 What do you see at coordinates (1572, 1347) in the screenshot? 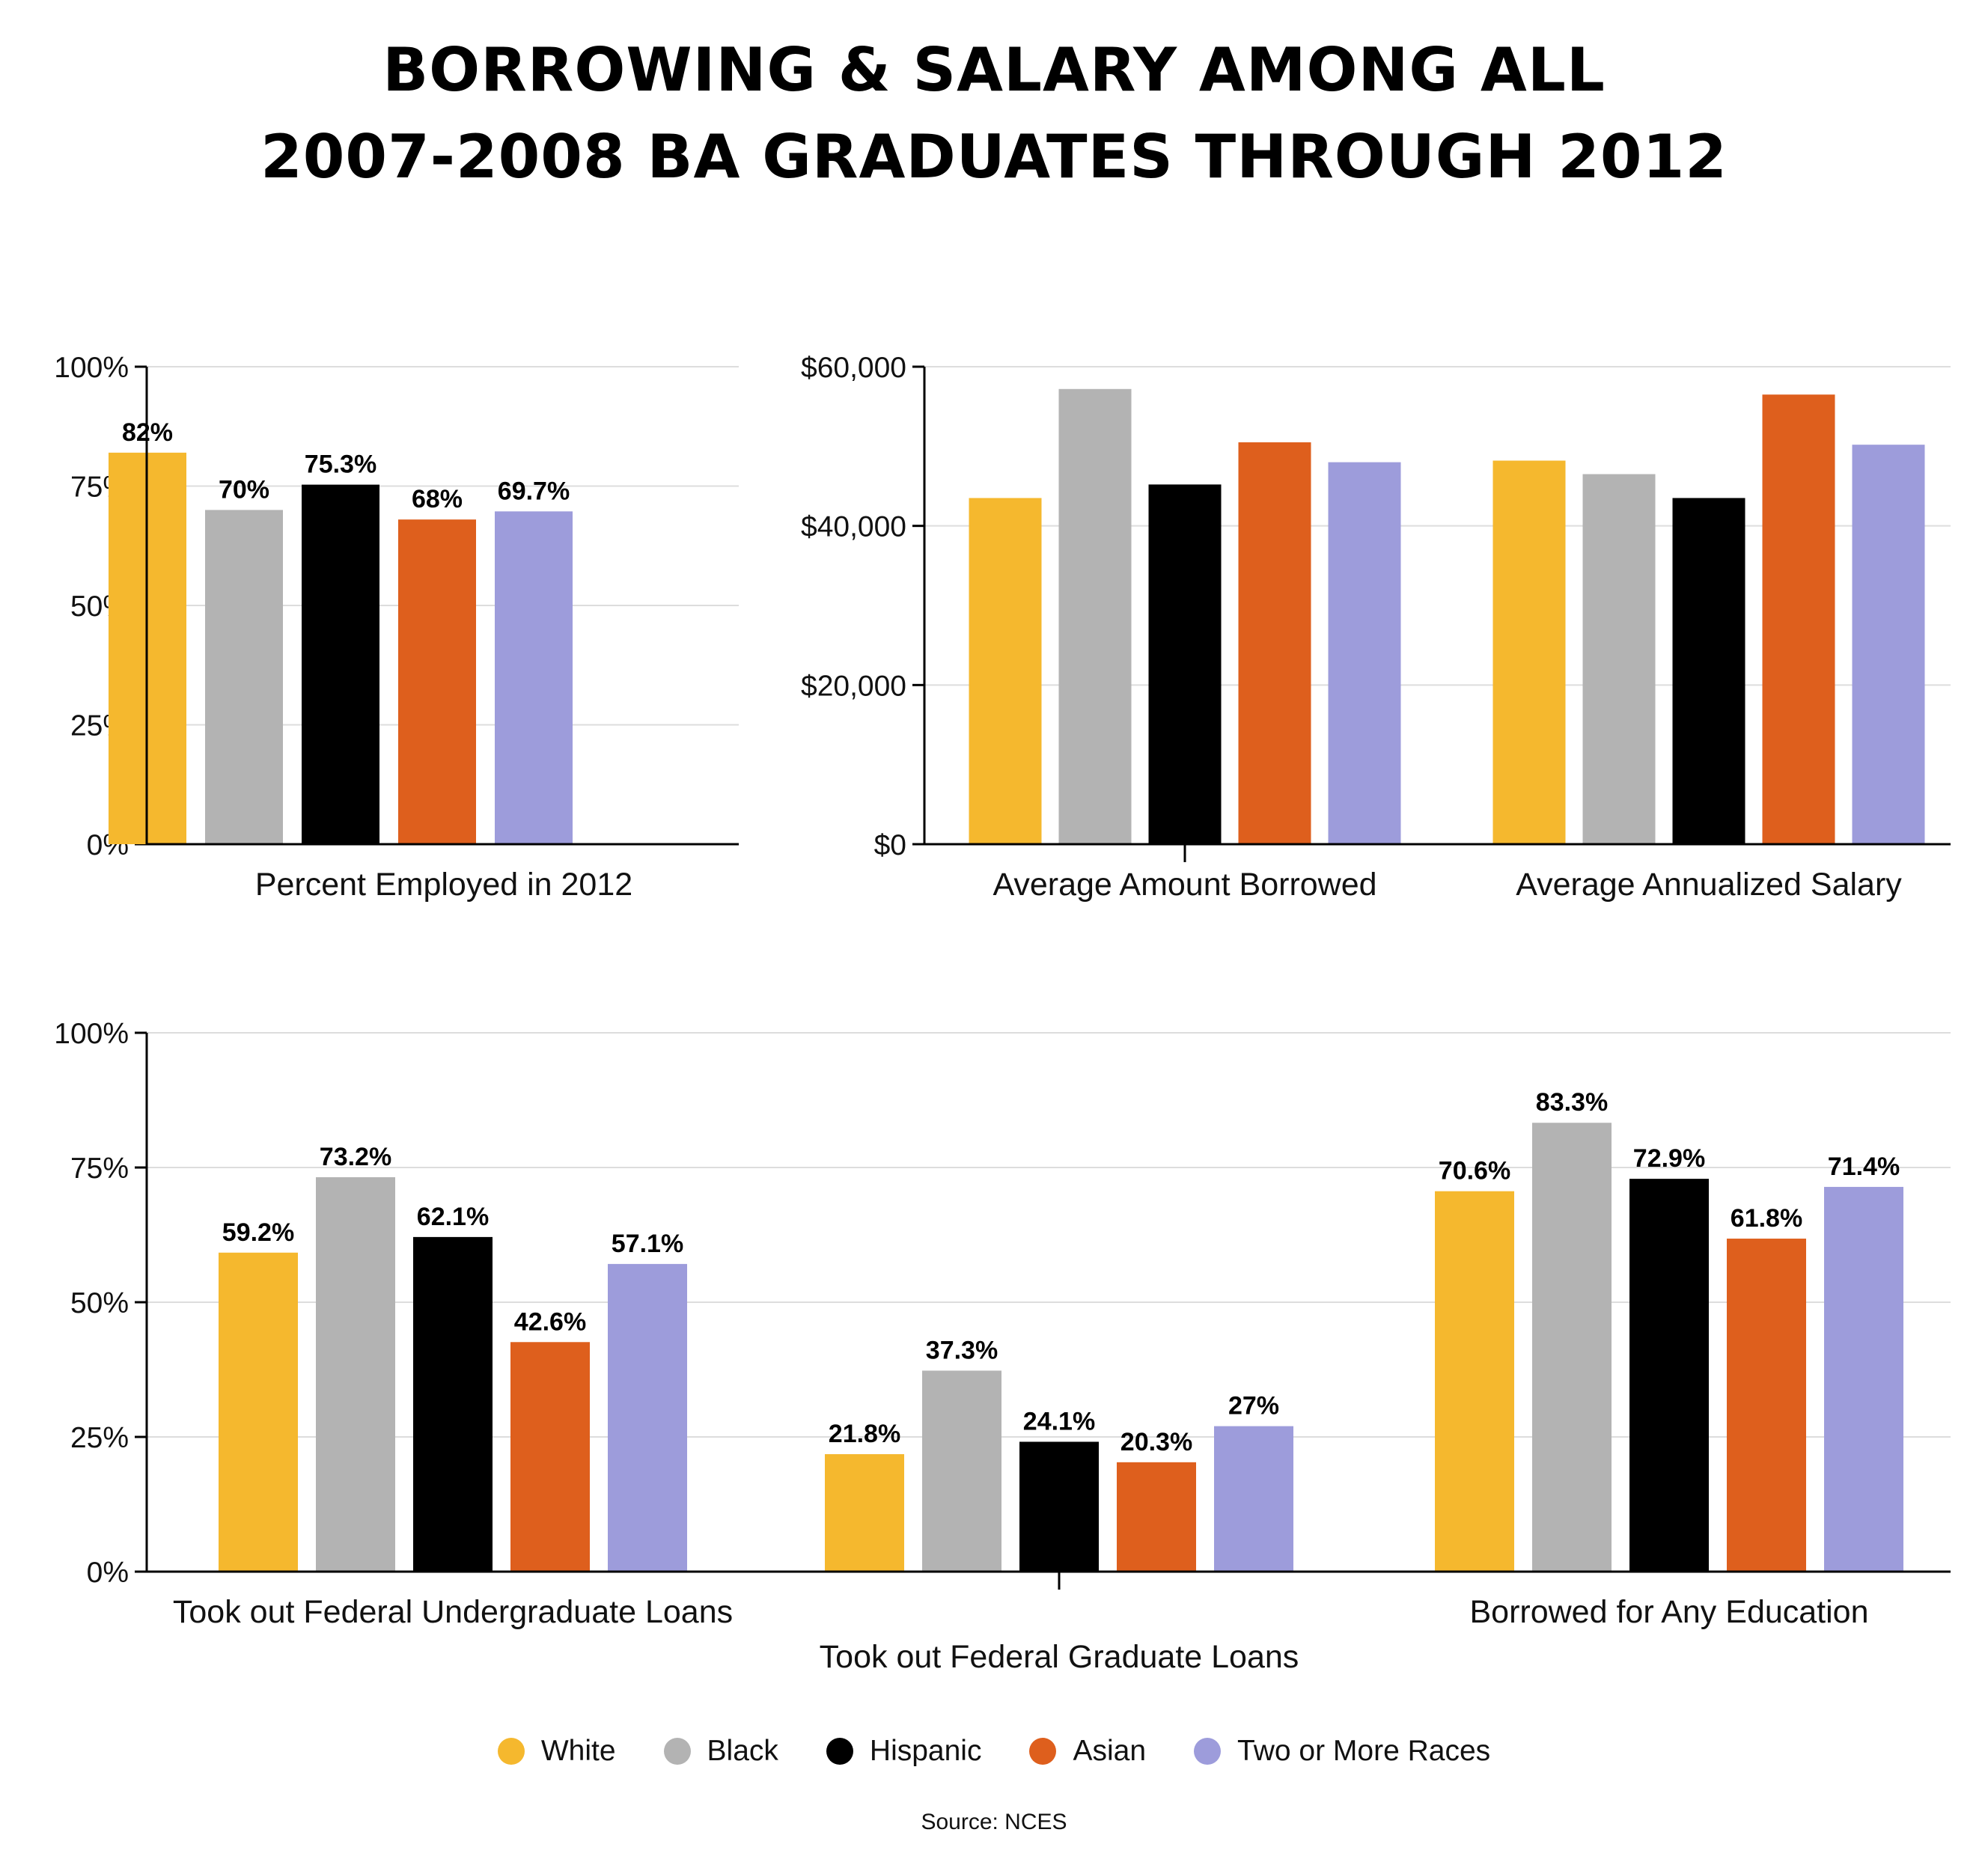
I see `bar-borrowed-for-any-education-black` at bounding box center [1572, 1347].